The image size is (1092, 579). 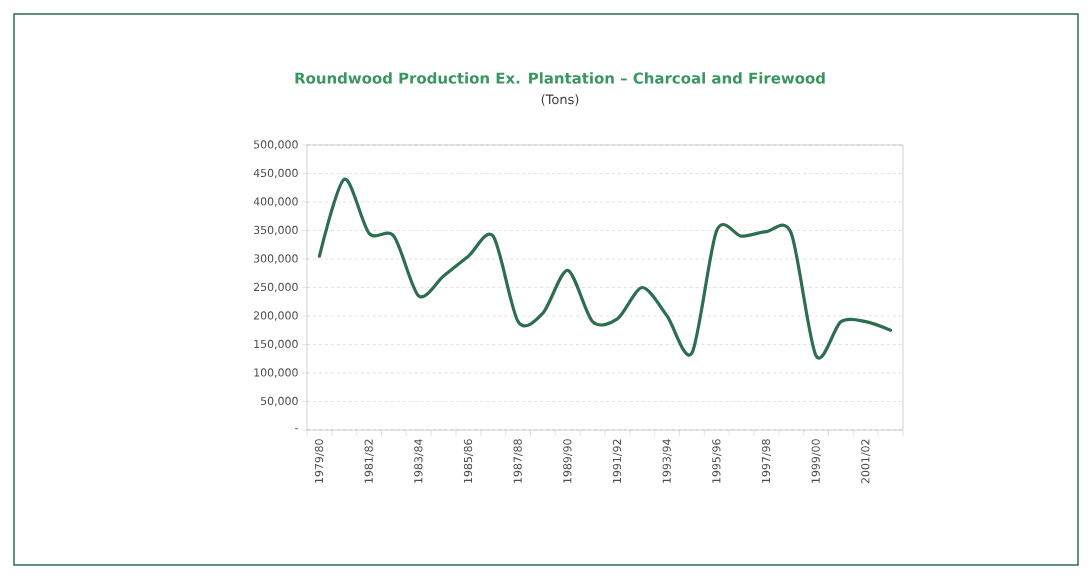 What do you see at coordinates (276, 373) in the screenshot?
I see `y-tick-label: 100,000` at bounding box center [276, 373].